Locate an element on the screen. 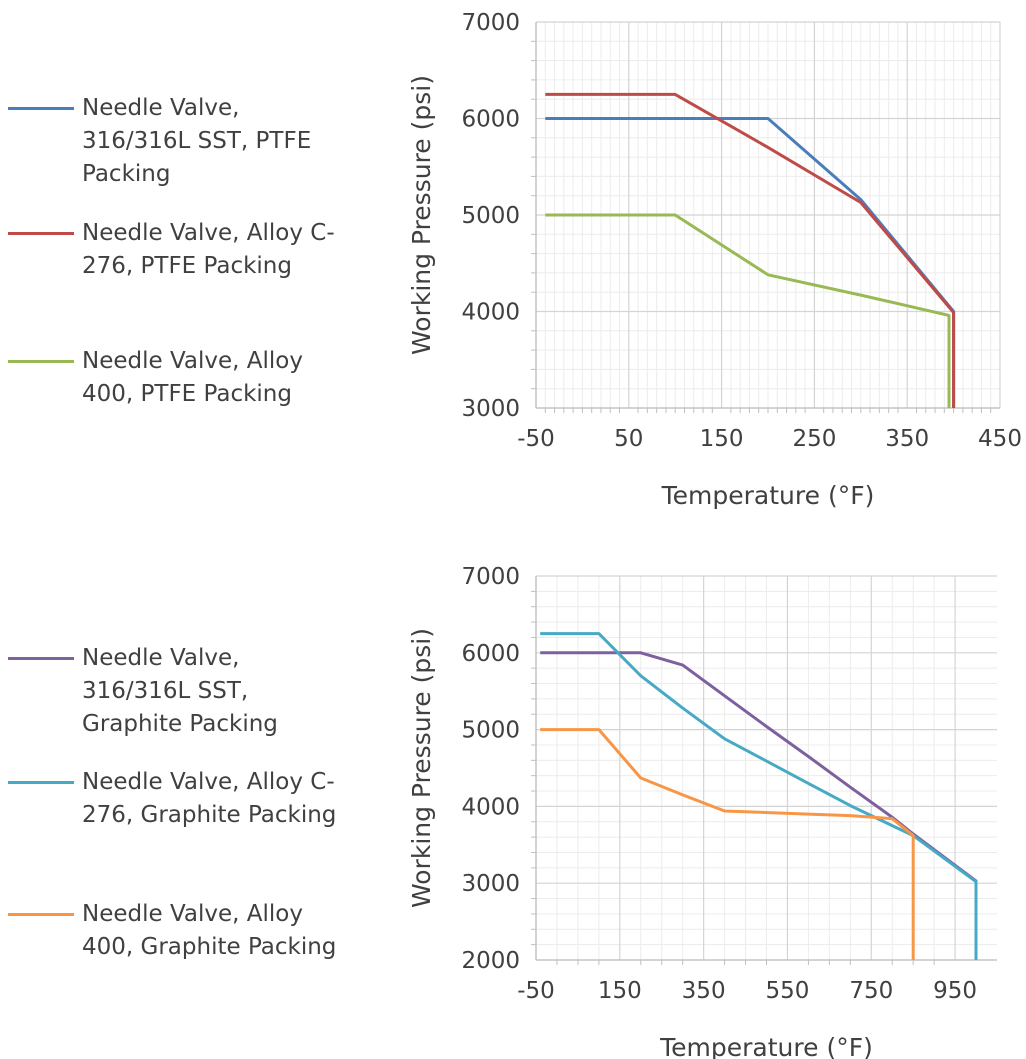  x-tick-label: 750 is located at coordinates (871, 991).